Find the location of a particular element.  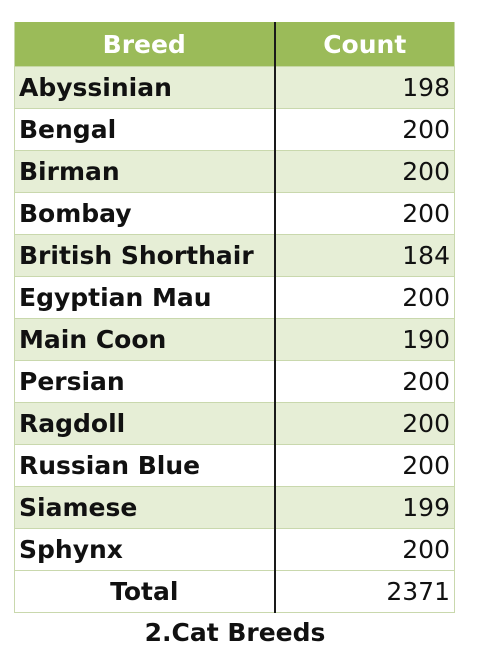

table-caption: 2.Cat Breeds is located at coordinates (235, 632).